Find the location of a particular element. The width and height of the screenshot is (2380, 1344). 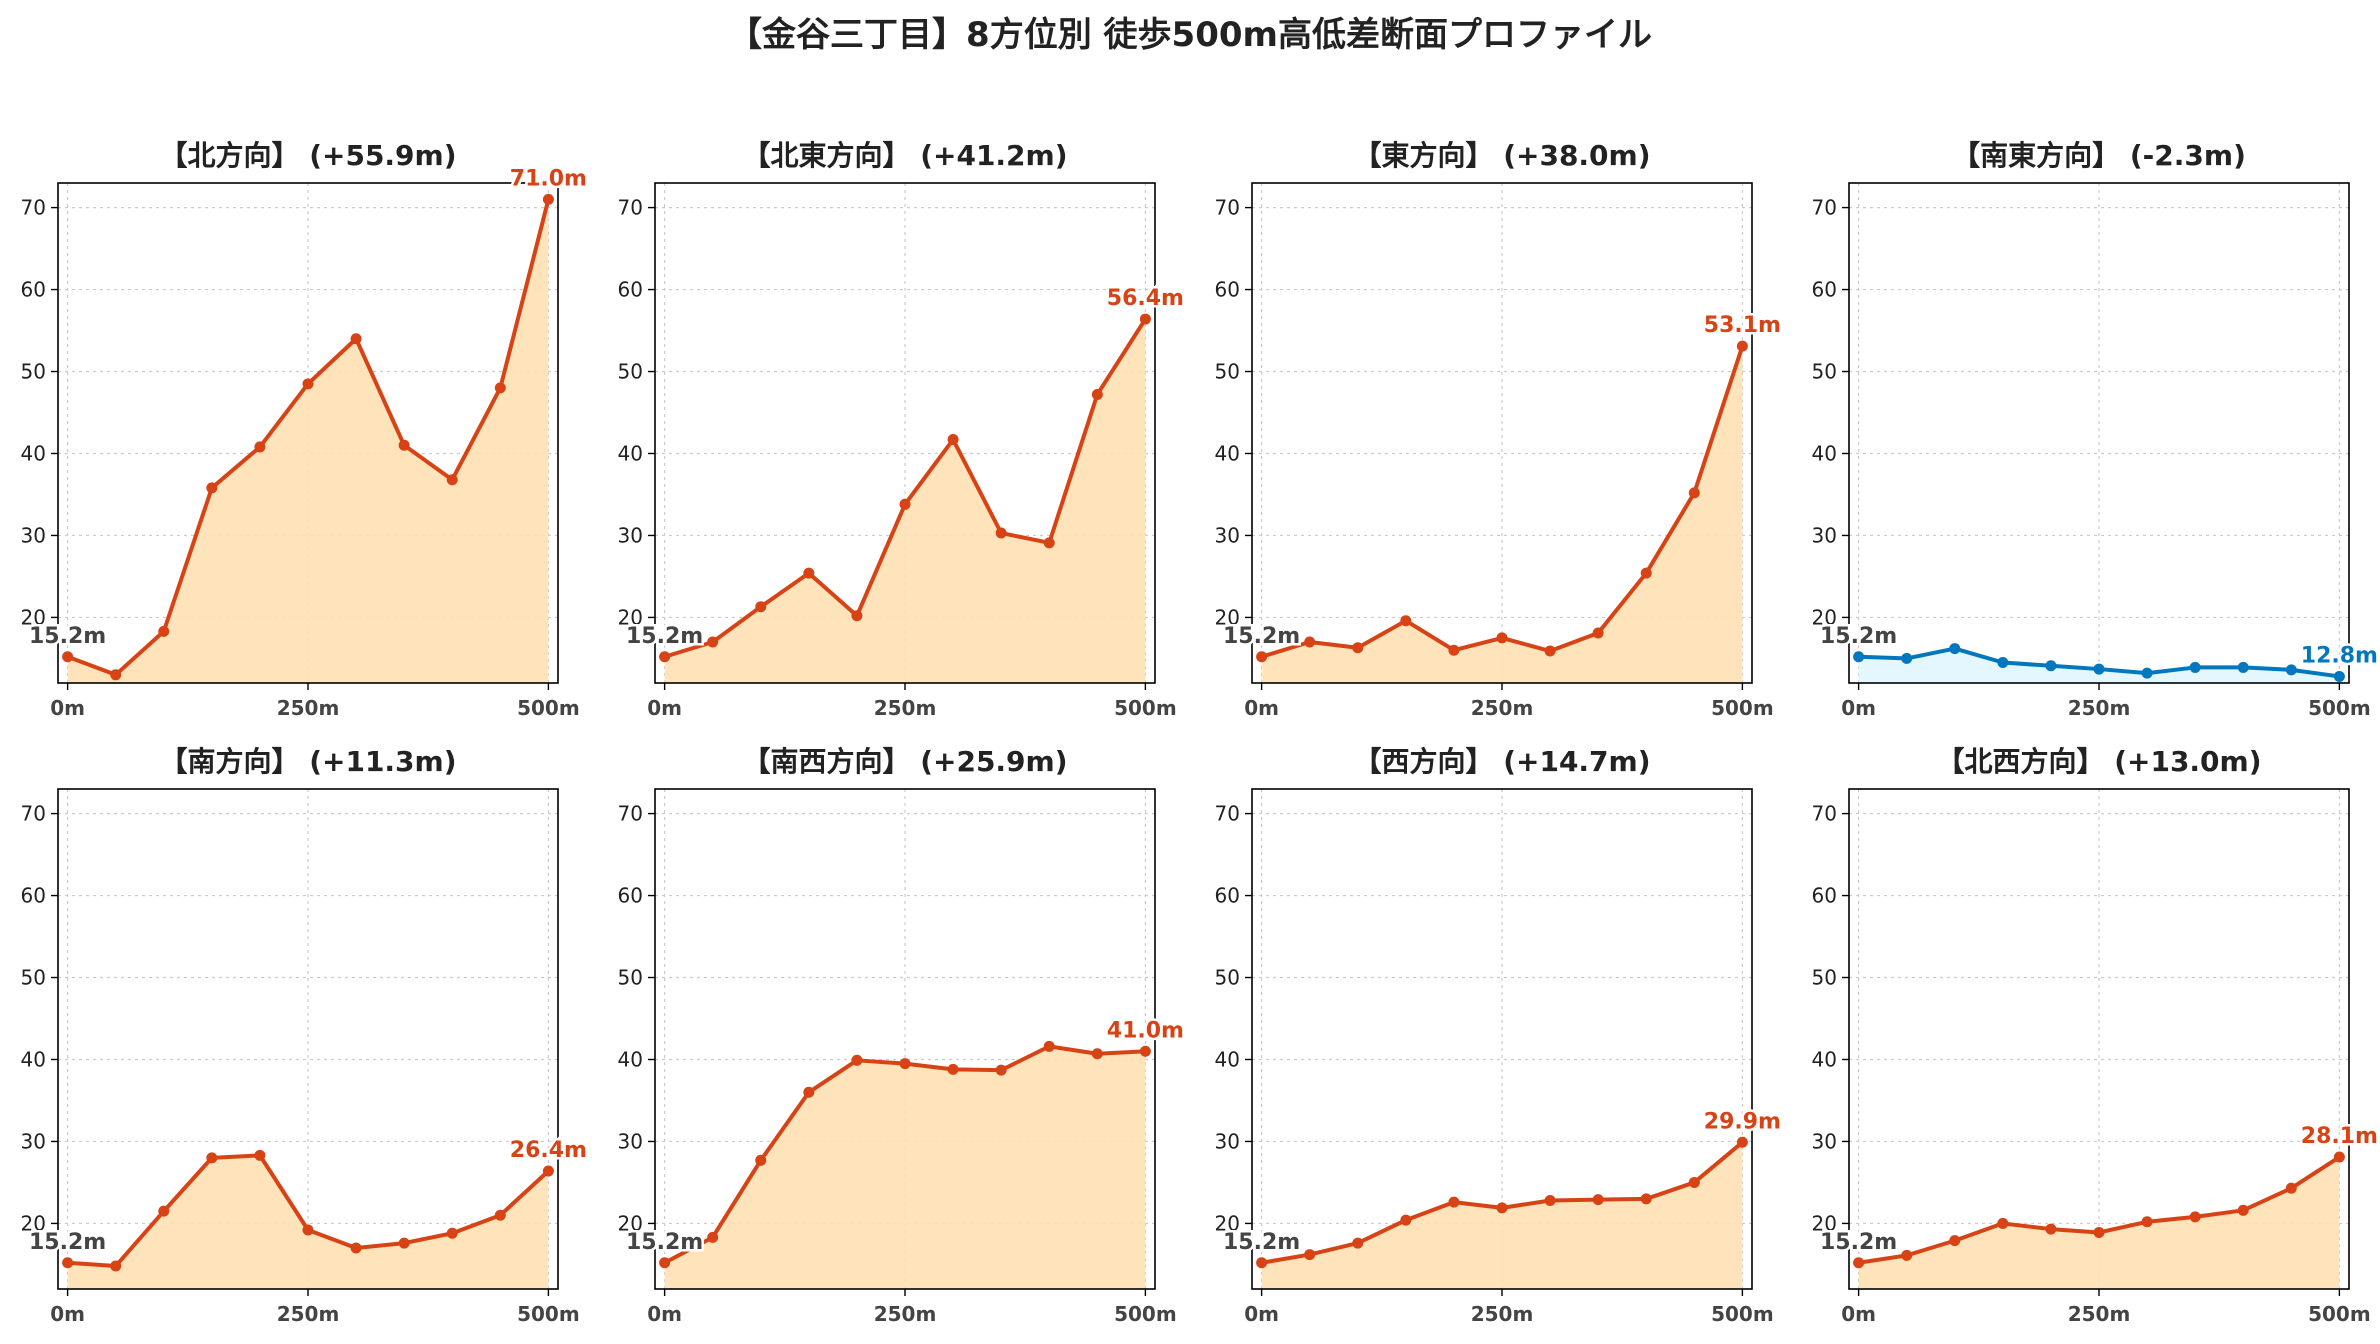

end-elevation-label: 26.4m is located at coordinates (548, 1150).